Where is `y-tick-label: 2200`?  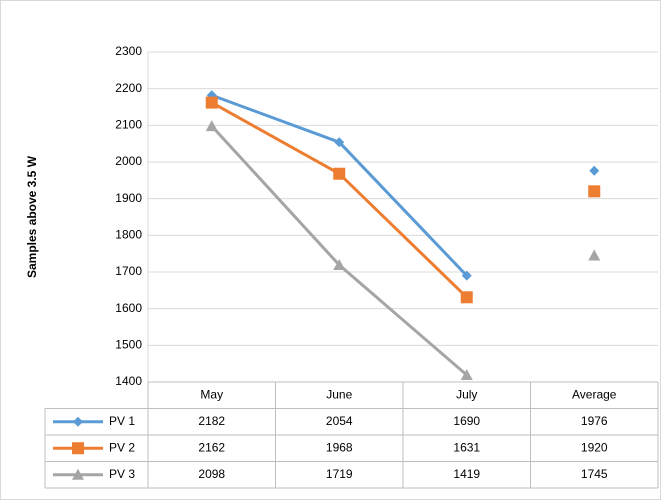 y-tick-label: 2200 is located at coordinates (128, 88).